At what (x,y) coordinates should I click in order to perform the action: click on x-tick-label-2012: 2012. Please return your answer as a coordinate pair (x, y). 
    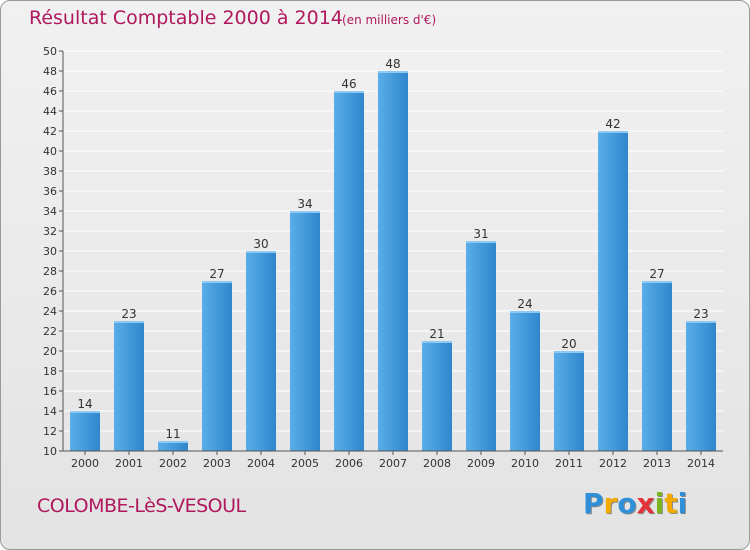
    Looking at the image, I should click on (613, 463).